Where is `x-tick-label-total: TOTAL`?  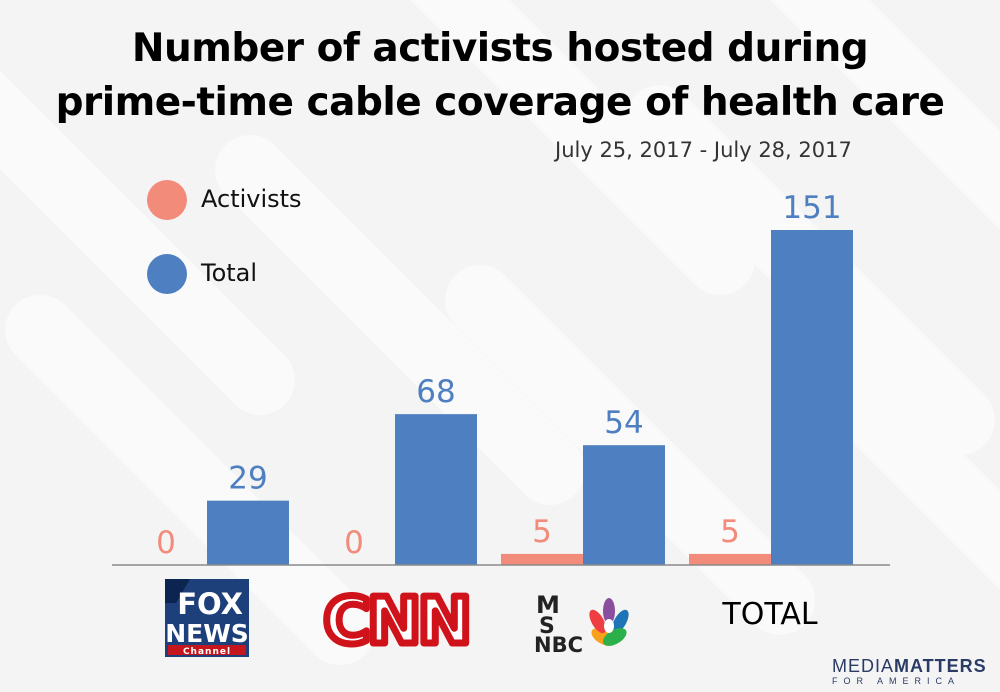 x-tick-label-total: TOTAL is located at coordinates (769, 614).